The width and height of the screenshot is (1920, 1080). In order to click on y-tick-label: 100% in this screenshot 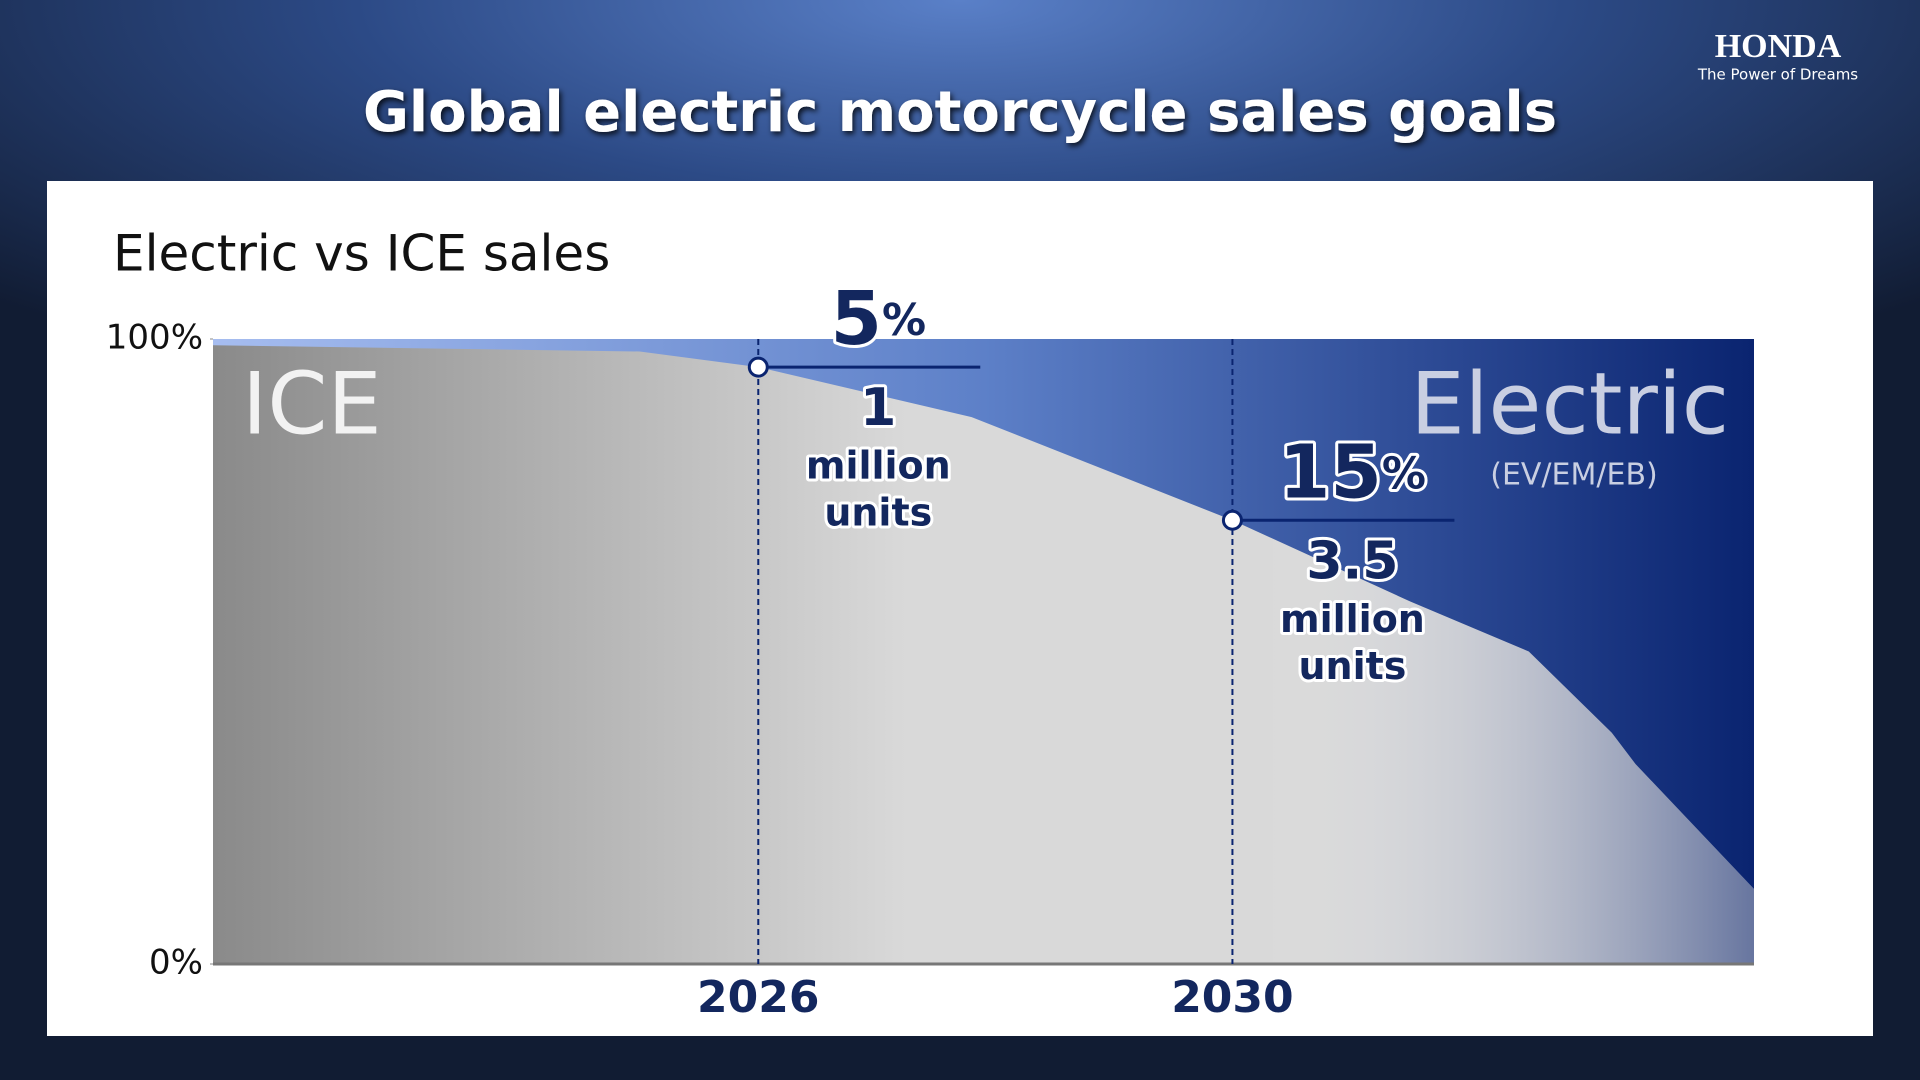, I will do `click(154, 338)`.